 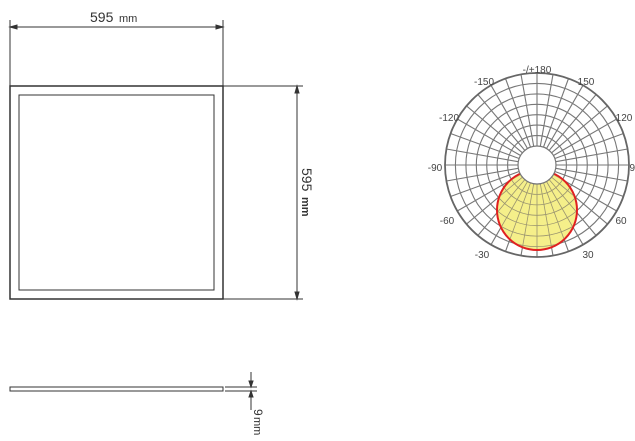 I want to click on angle-label-lower-right: 60, so click(x=621, y=221).